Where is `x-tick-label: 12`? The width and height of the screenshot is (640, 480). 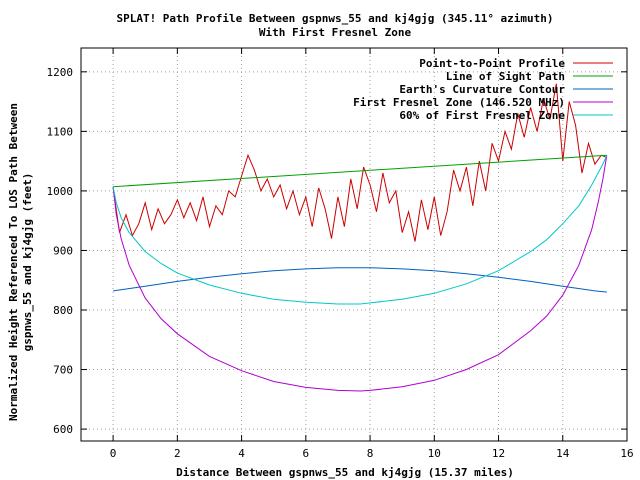 x-tick-label: 12 is located at coordinates (498, 453).